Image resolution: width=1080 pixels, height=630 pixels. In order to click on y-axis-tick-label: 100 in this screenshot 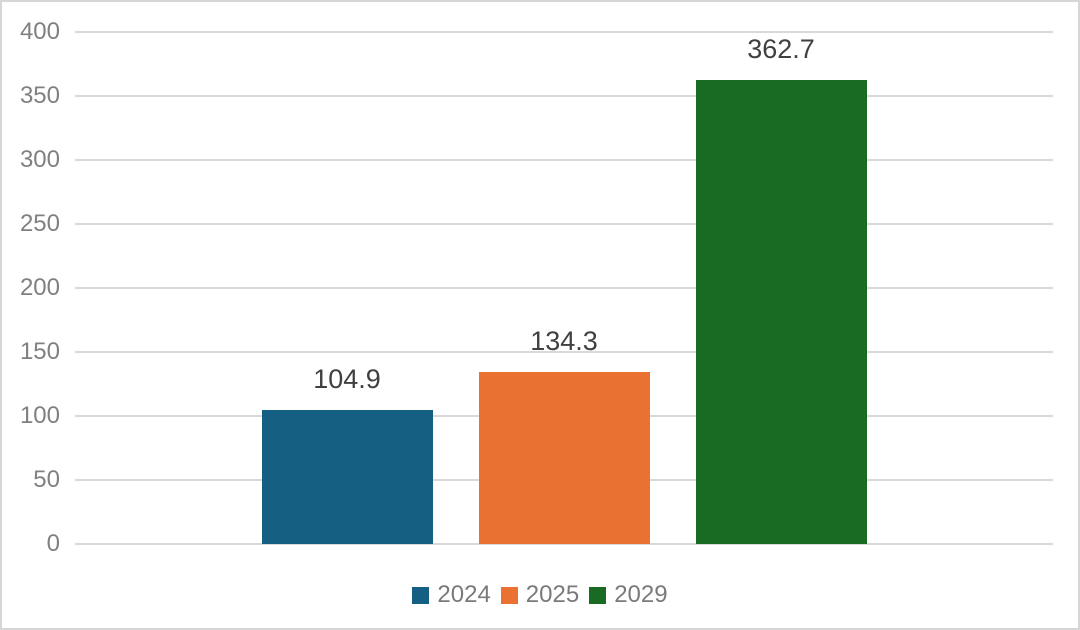, I will do `click(39, 415)`.